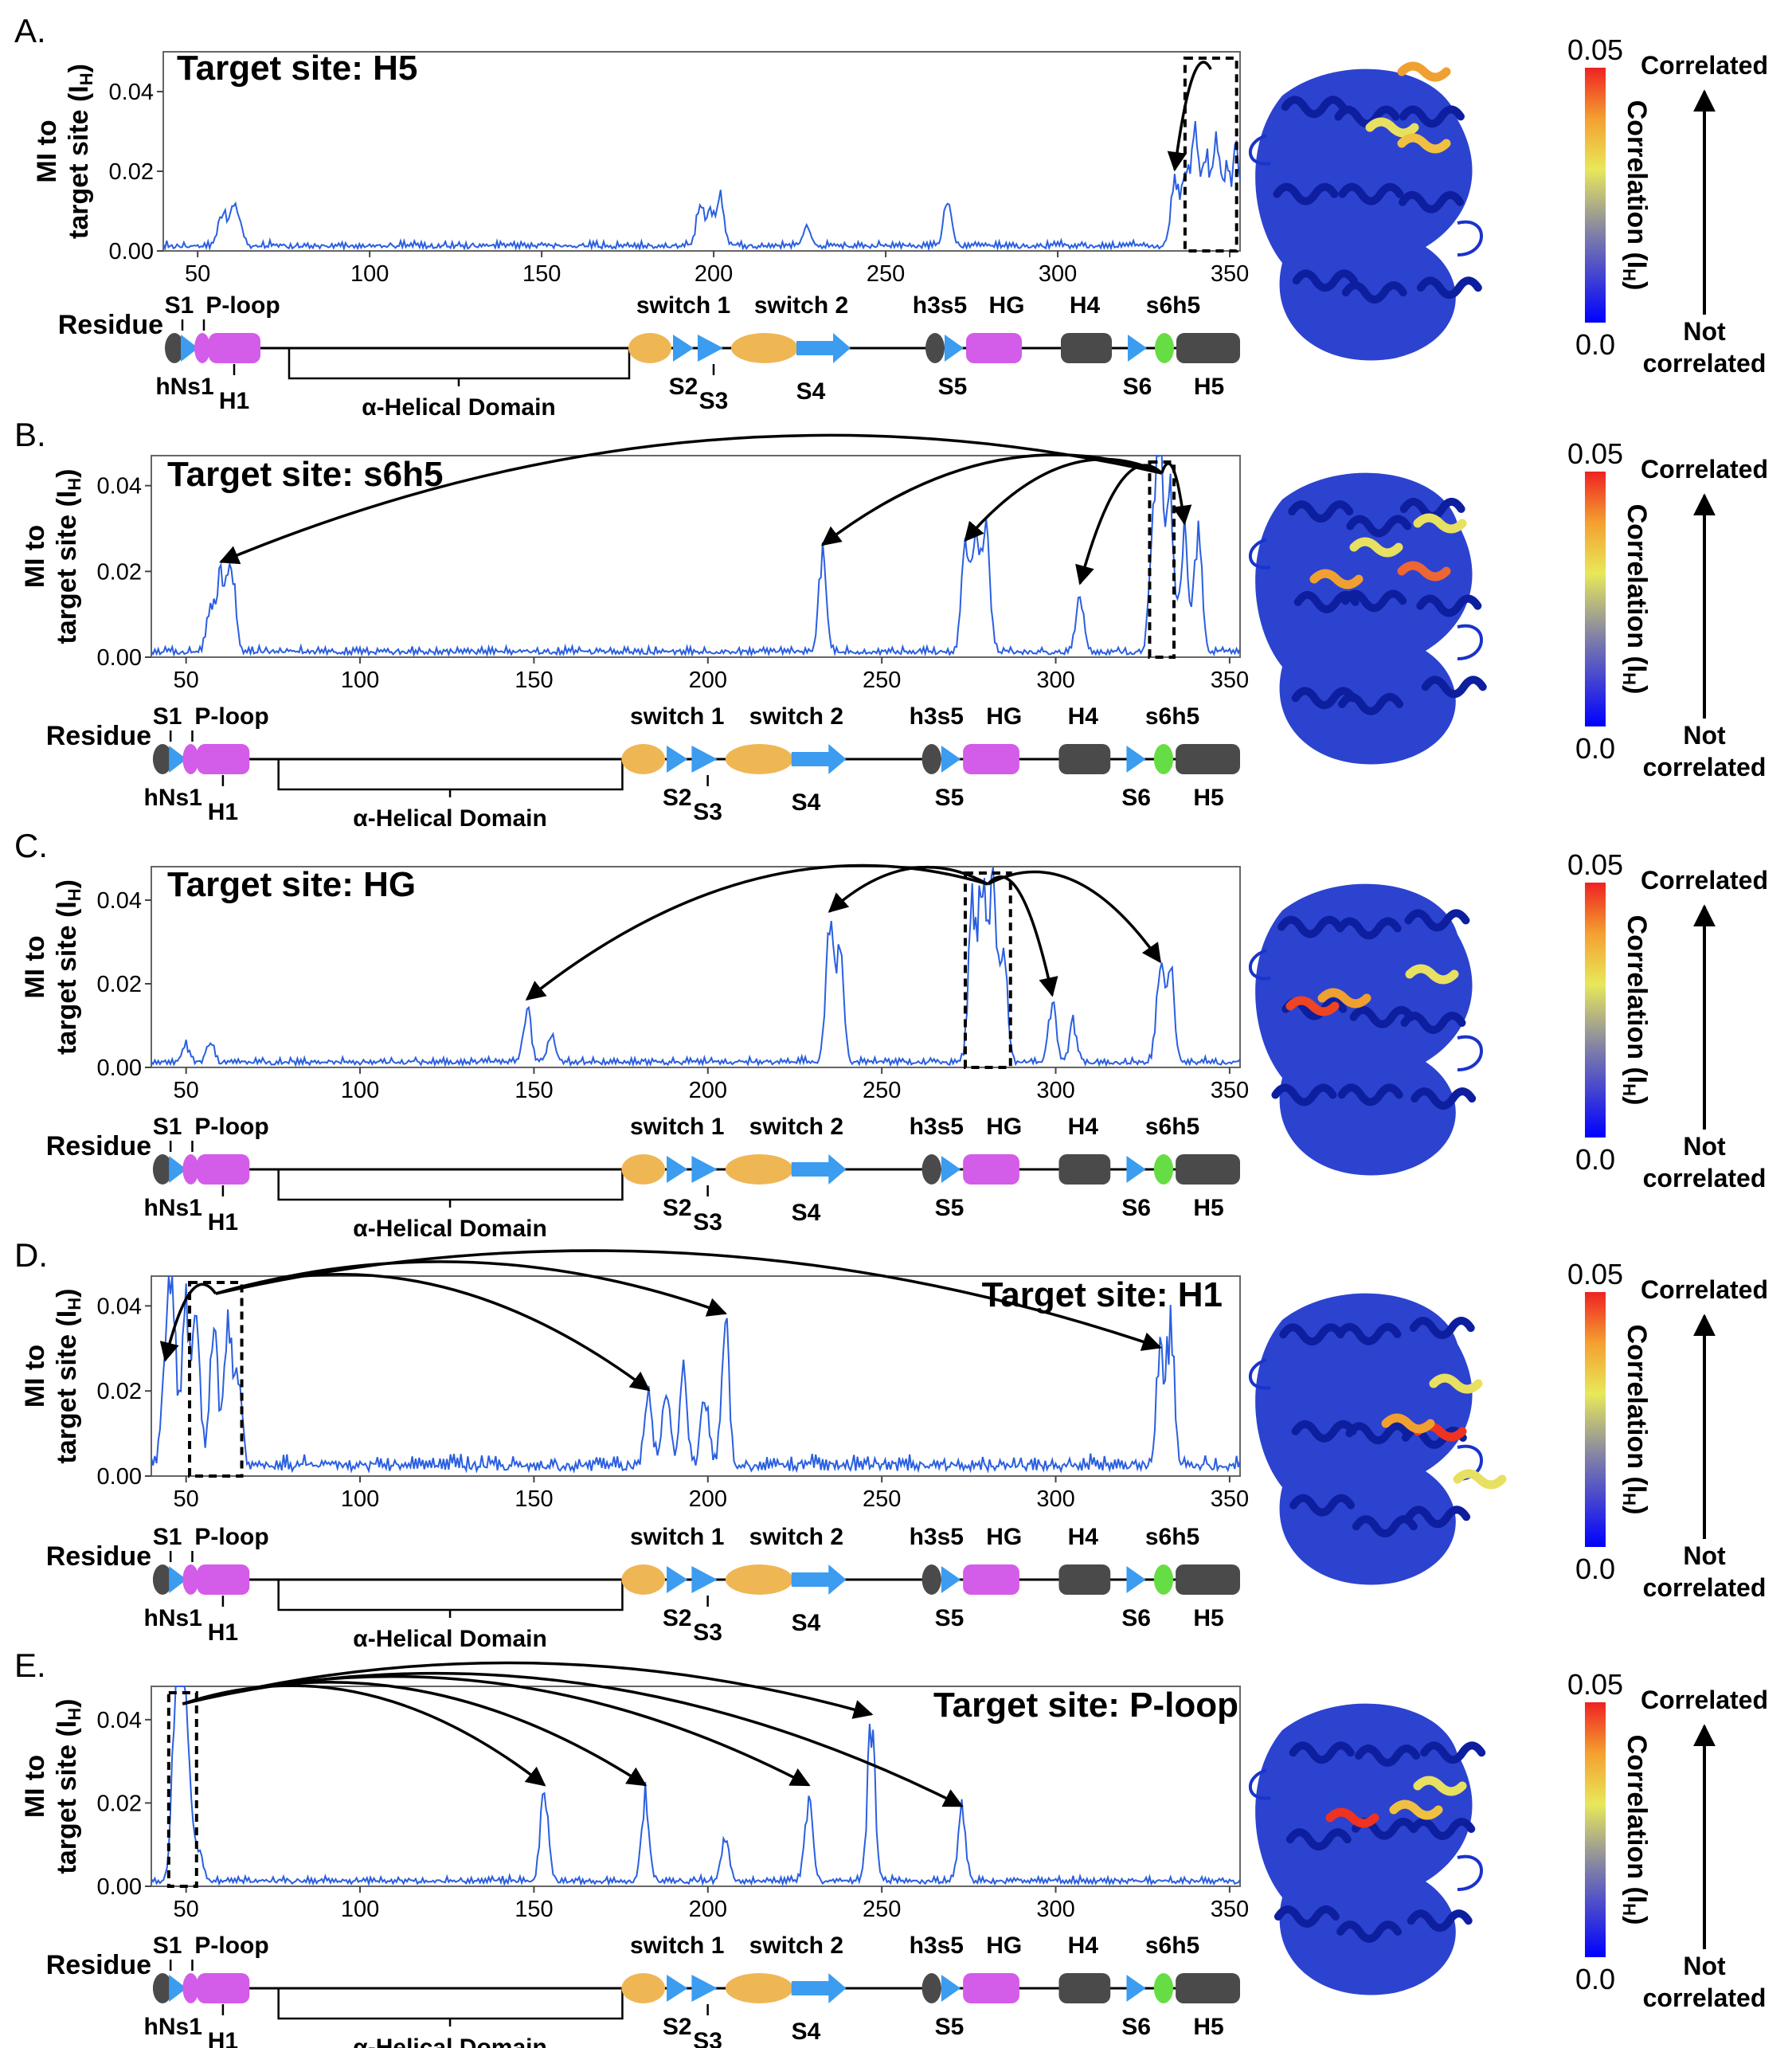  Describe the element at coordinates (31, 1255) in the screenshot. I see `panel-letter: D.` at that location.